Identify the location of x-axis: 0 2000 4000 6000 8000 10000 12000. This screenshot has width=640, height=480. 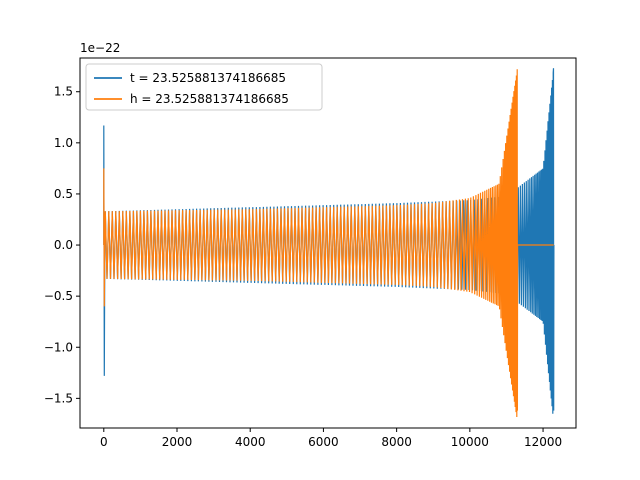
(331, 438).